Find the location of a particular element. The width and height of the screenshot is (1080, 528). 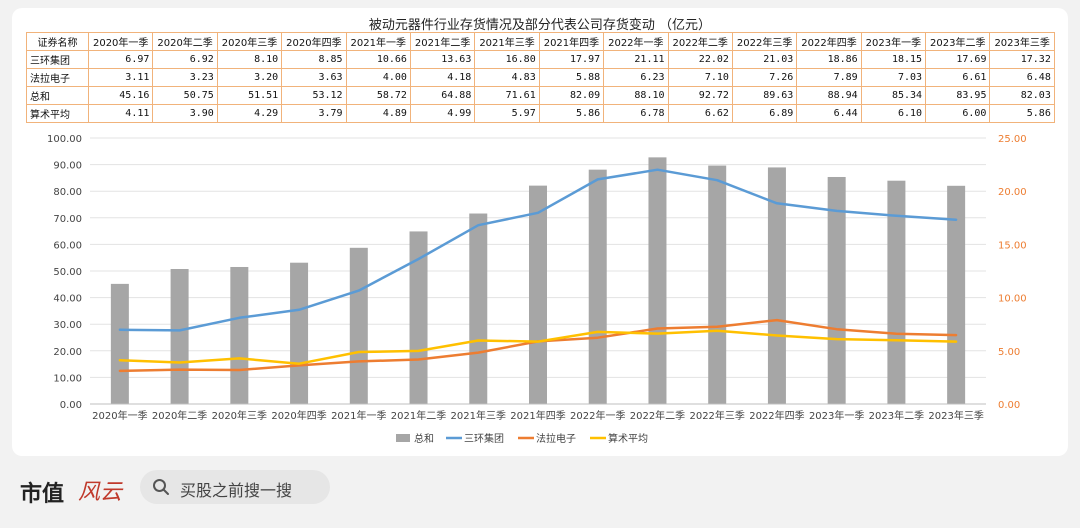

legend-label-总和: 总和 is located at coordinates (424, 438).